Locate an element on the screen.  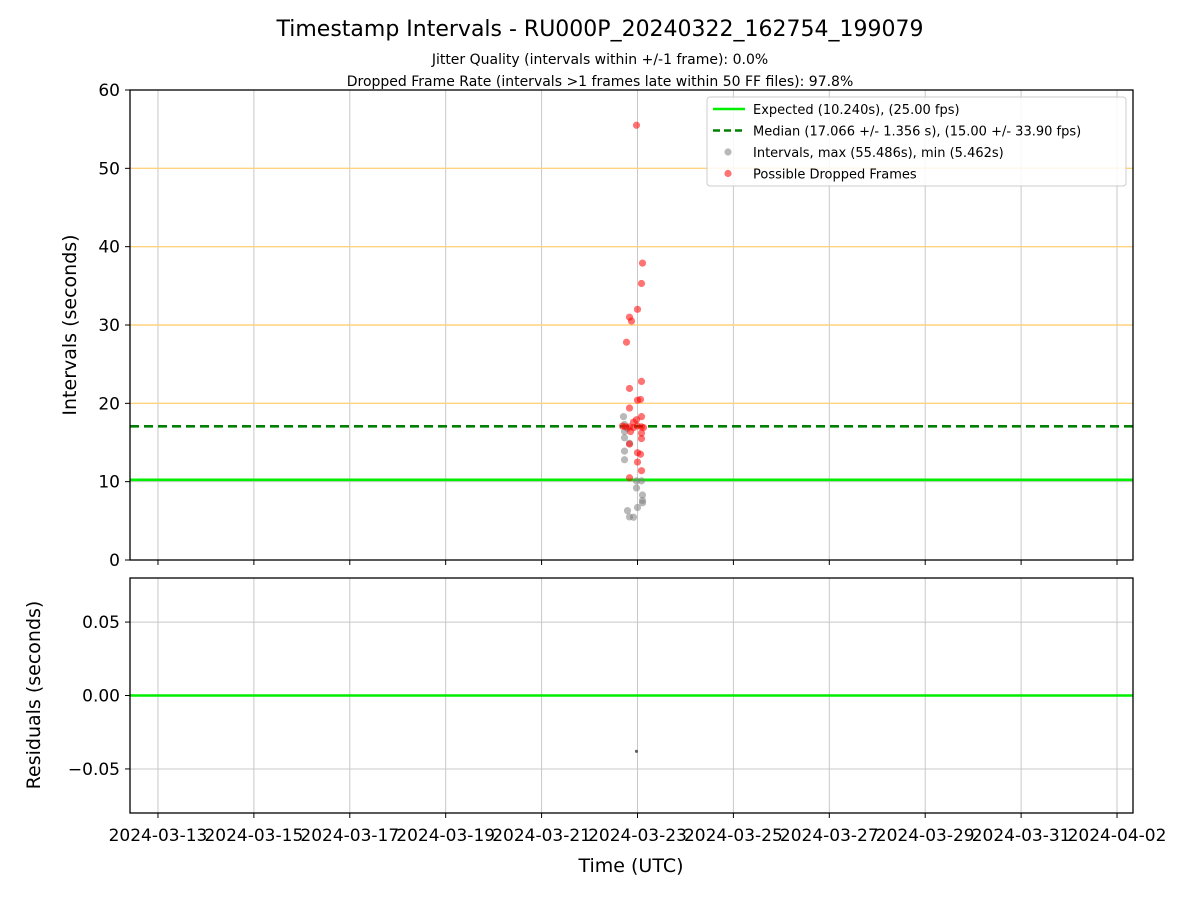
intervals-y-tick-label: 40 is located at coordinates (109, 248).